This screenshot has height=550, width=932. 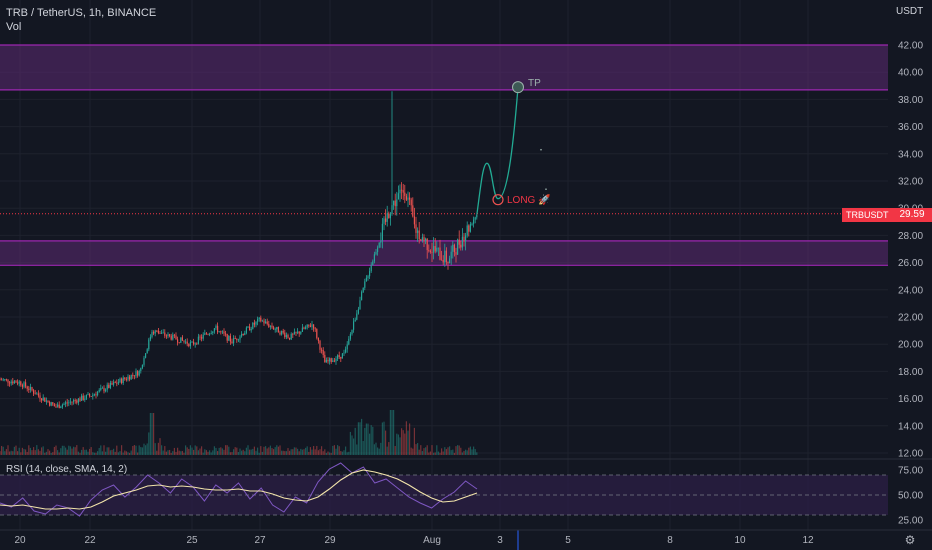 I want to click on y-tick-label: 38.00, so click(x=910, y=100).